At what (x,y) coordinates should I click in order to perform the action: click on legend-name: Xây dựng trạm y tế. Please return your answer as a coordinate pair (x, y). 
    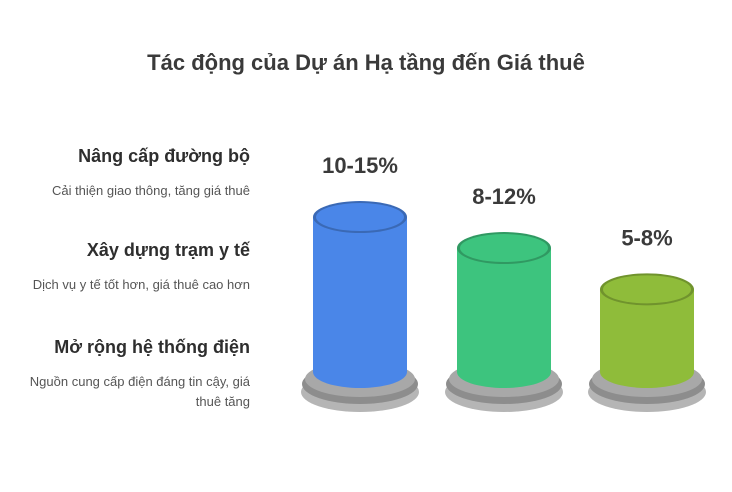
    Looking at the image, I should click on (168, 250).